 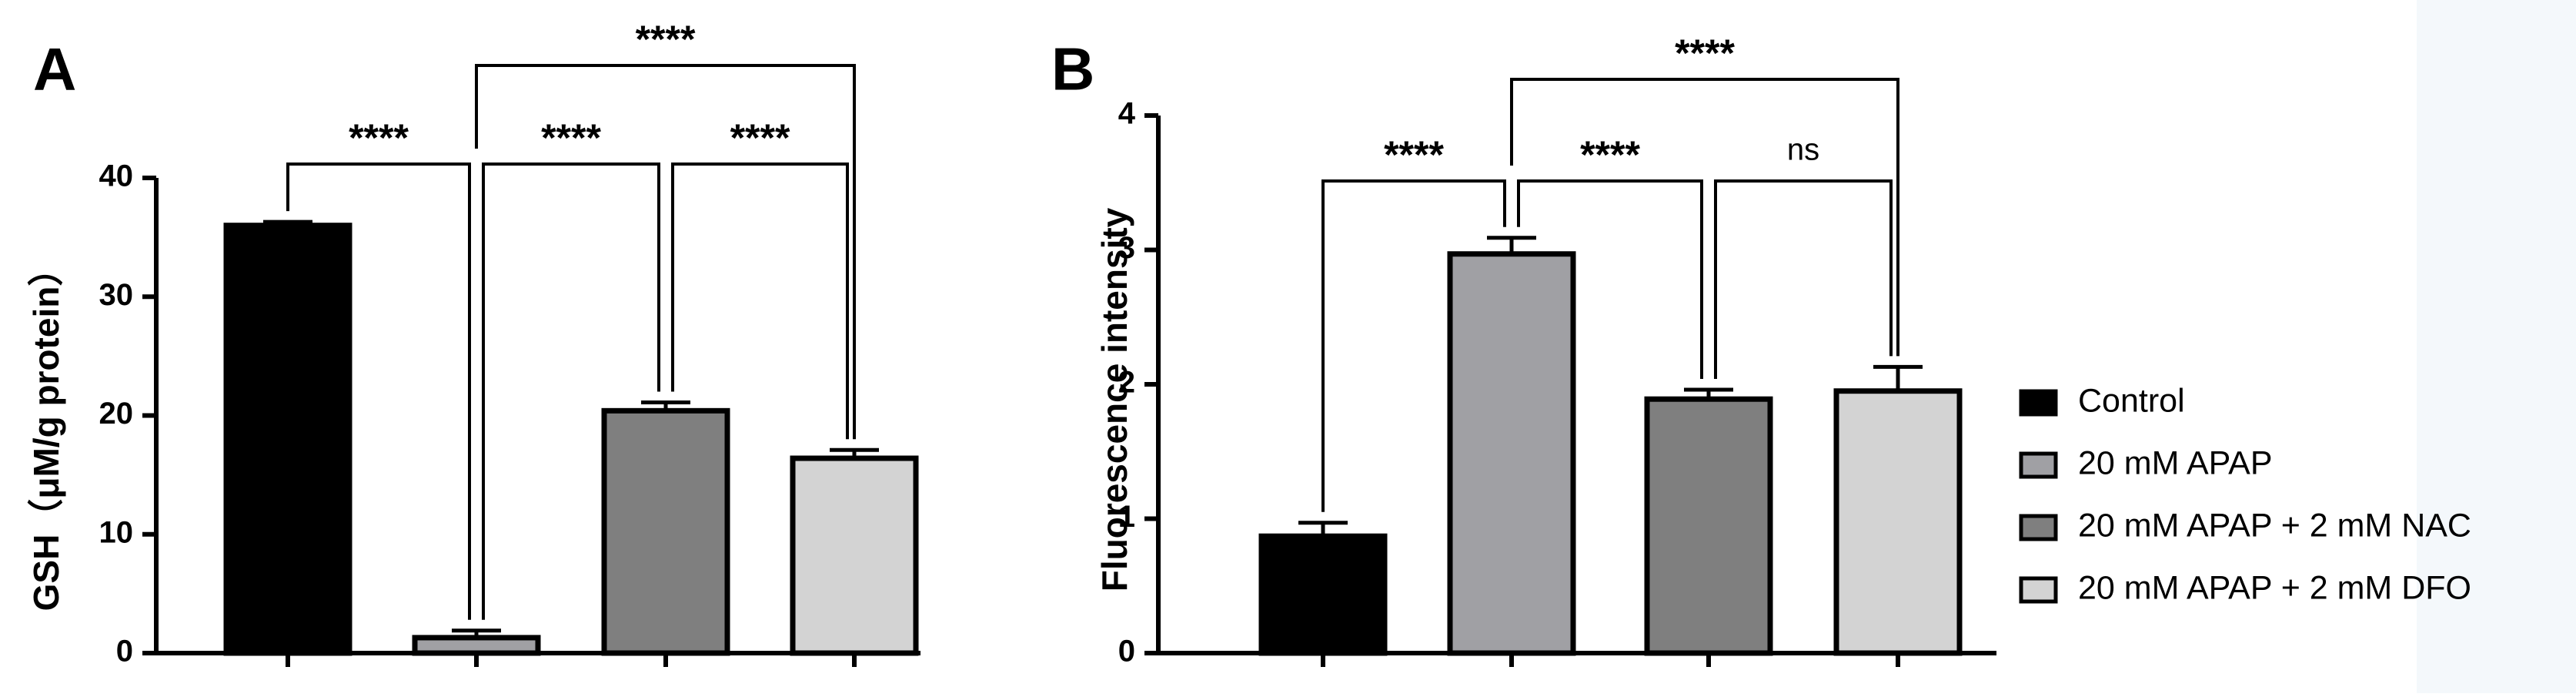 What do you see at coordinates (2131, 400) in the screenshot?
I see `legend-label: Control` at bounding box center [2131, 400].